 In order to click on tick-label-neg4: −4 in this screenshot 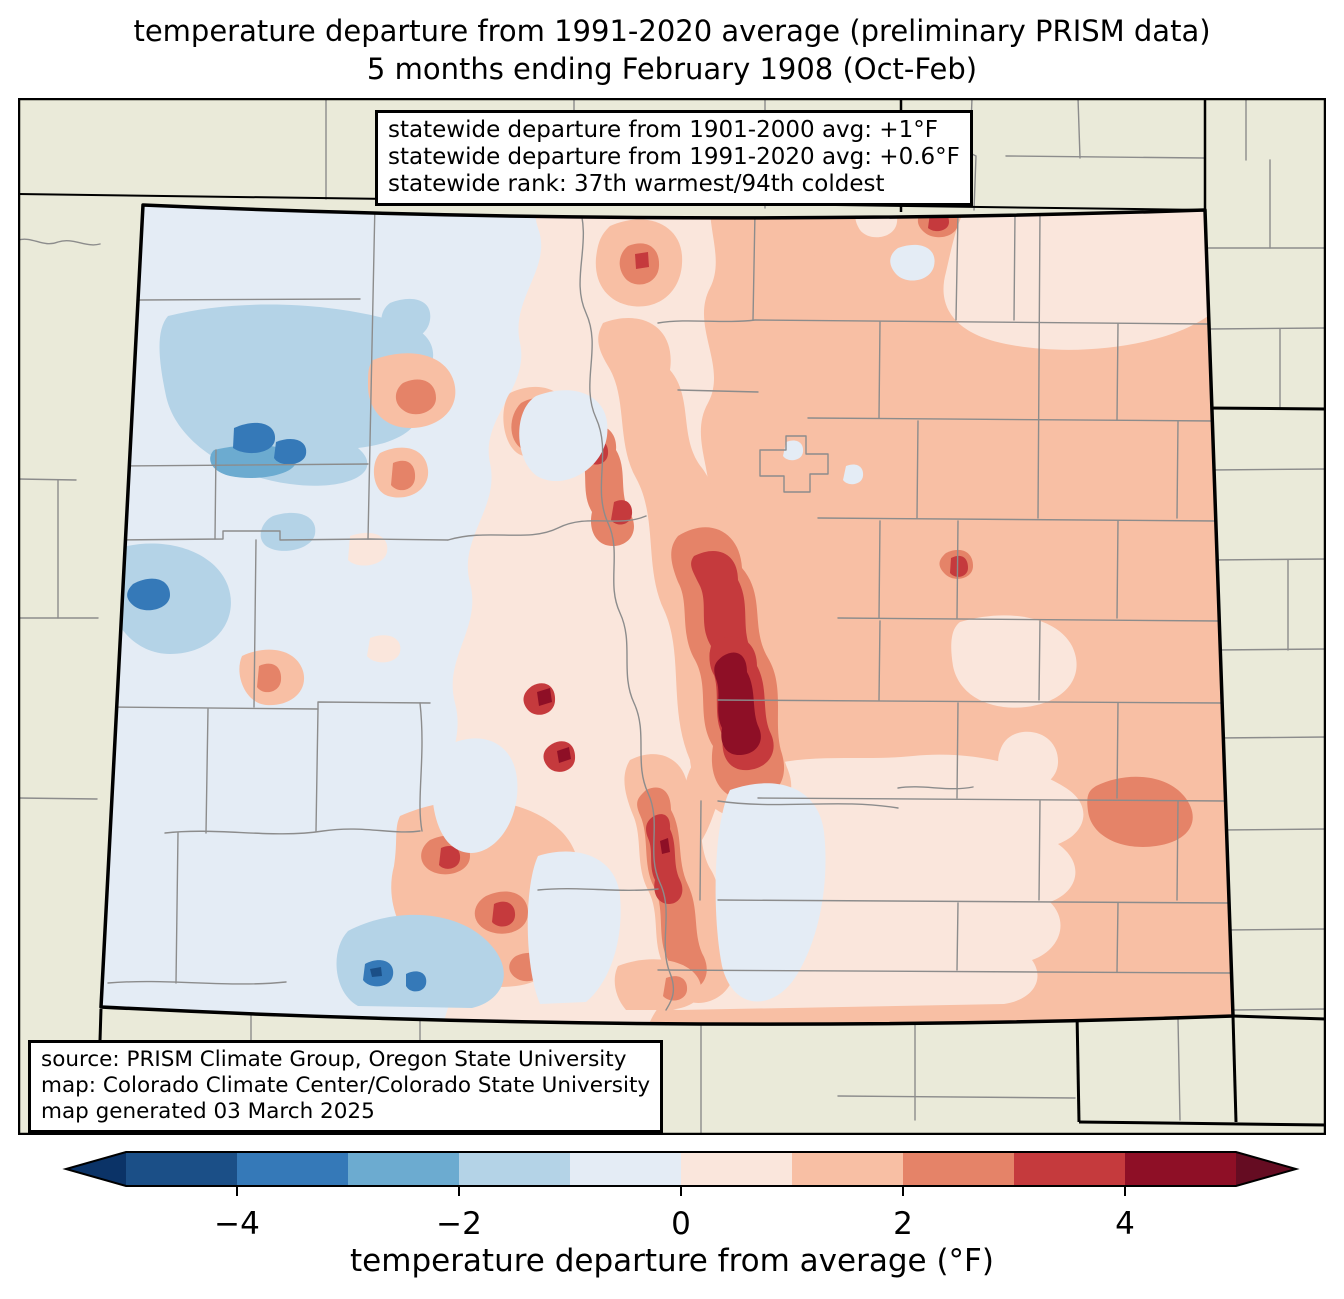, I will do `click(237, 1224)`.